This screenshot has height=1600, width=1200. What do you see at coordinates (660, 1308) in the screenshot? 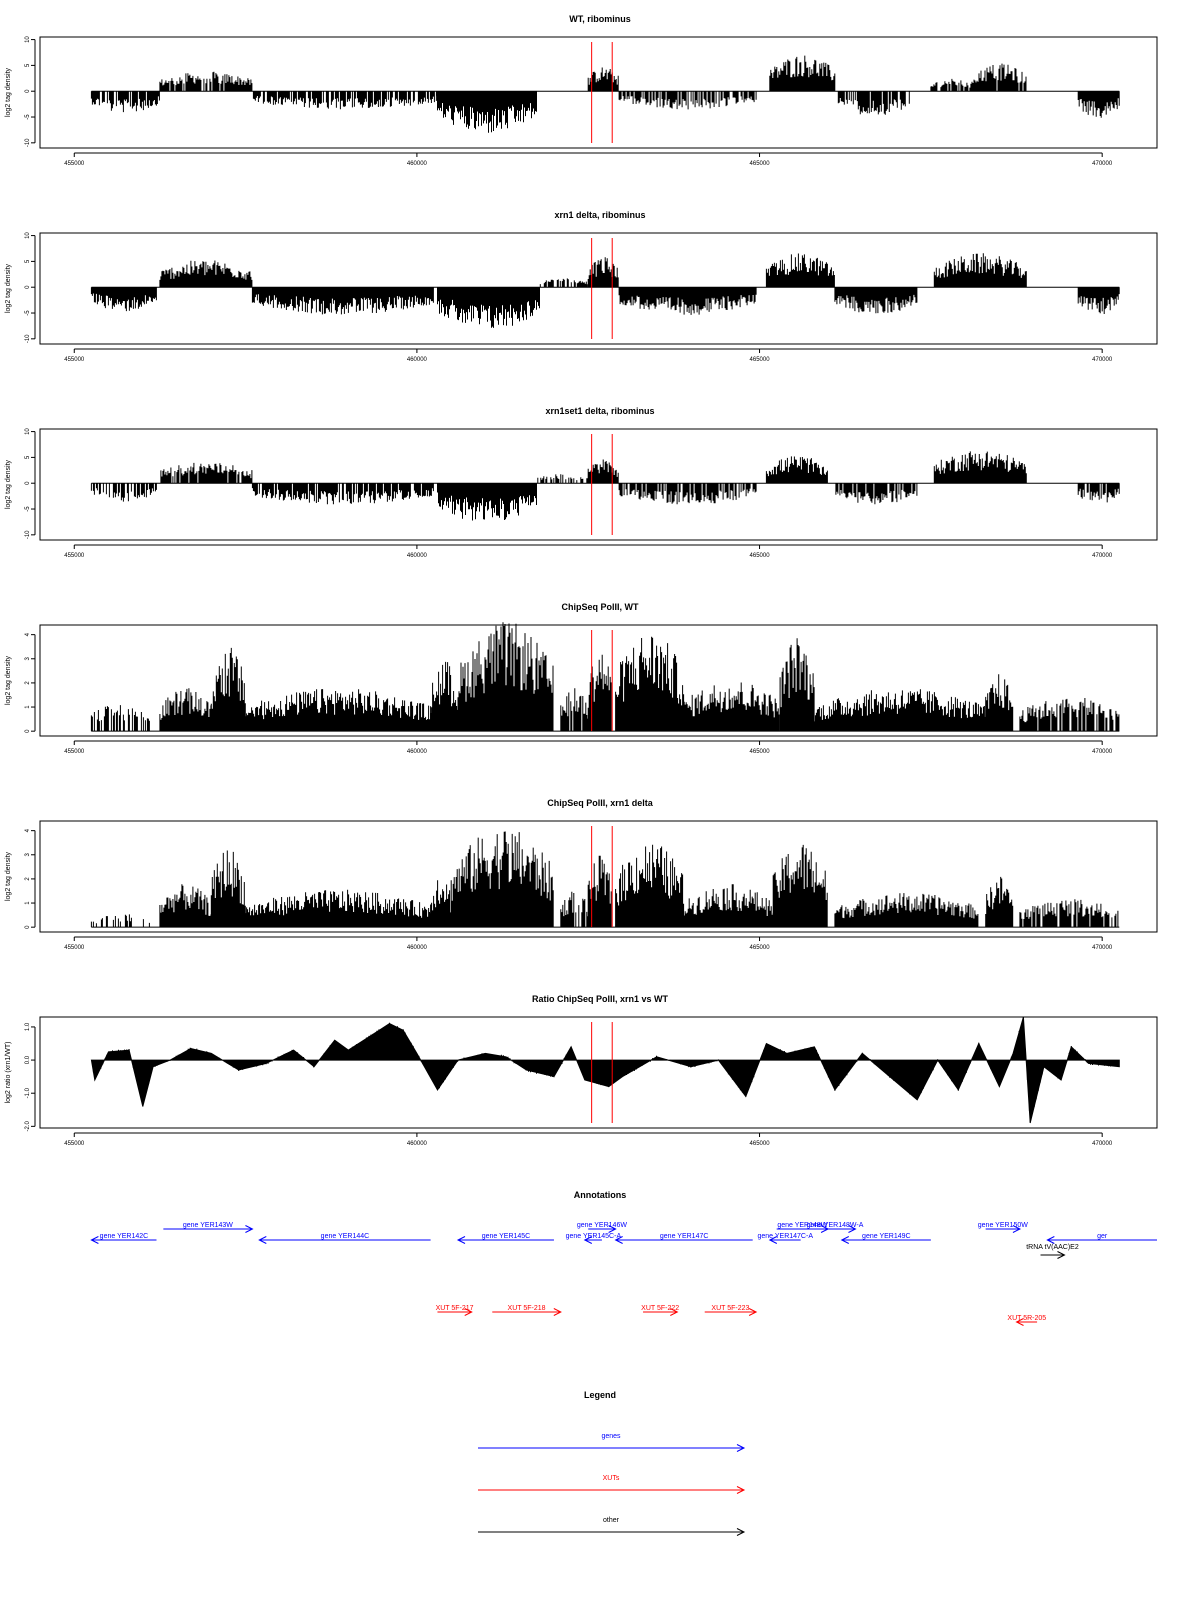
I see `xut-label: XUT 5F-222` at bounding box center [660, 1308].